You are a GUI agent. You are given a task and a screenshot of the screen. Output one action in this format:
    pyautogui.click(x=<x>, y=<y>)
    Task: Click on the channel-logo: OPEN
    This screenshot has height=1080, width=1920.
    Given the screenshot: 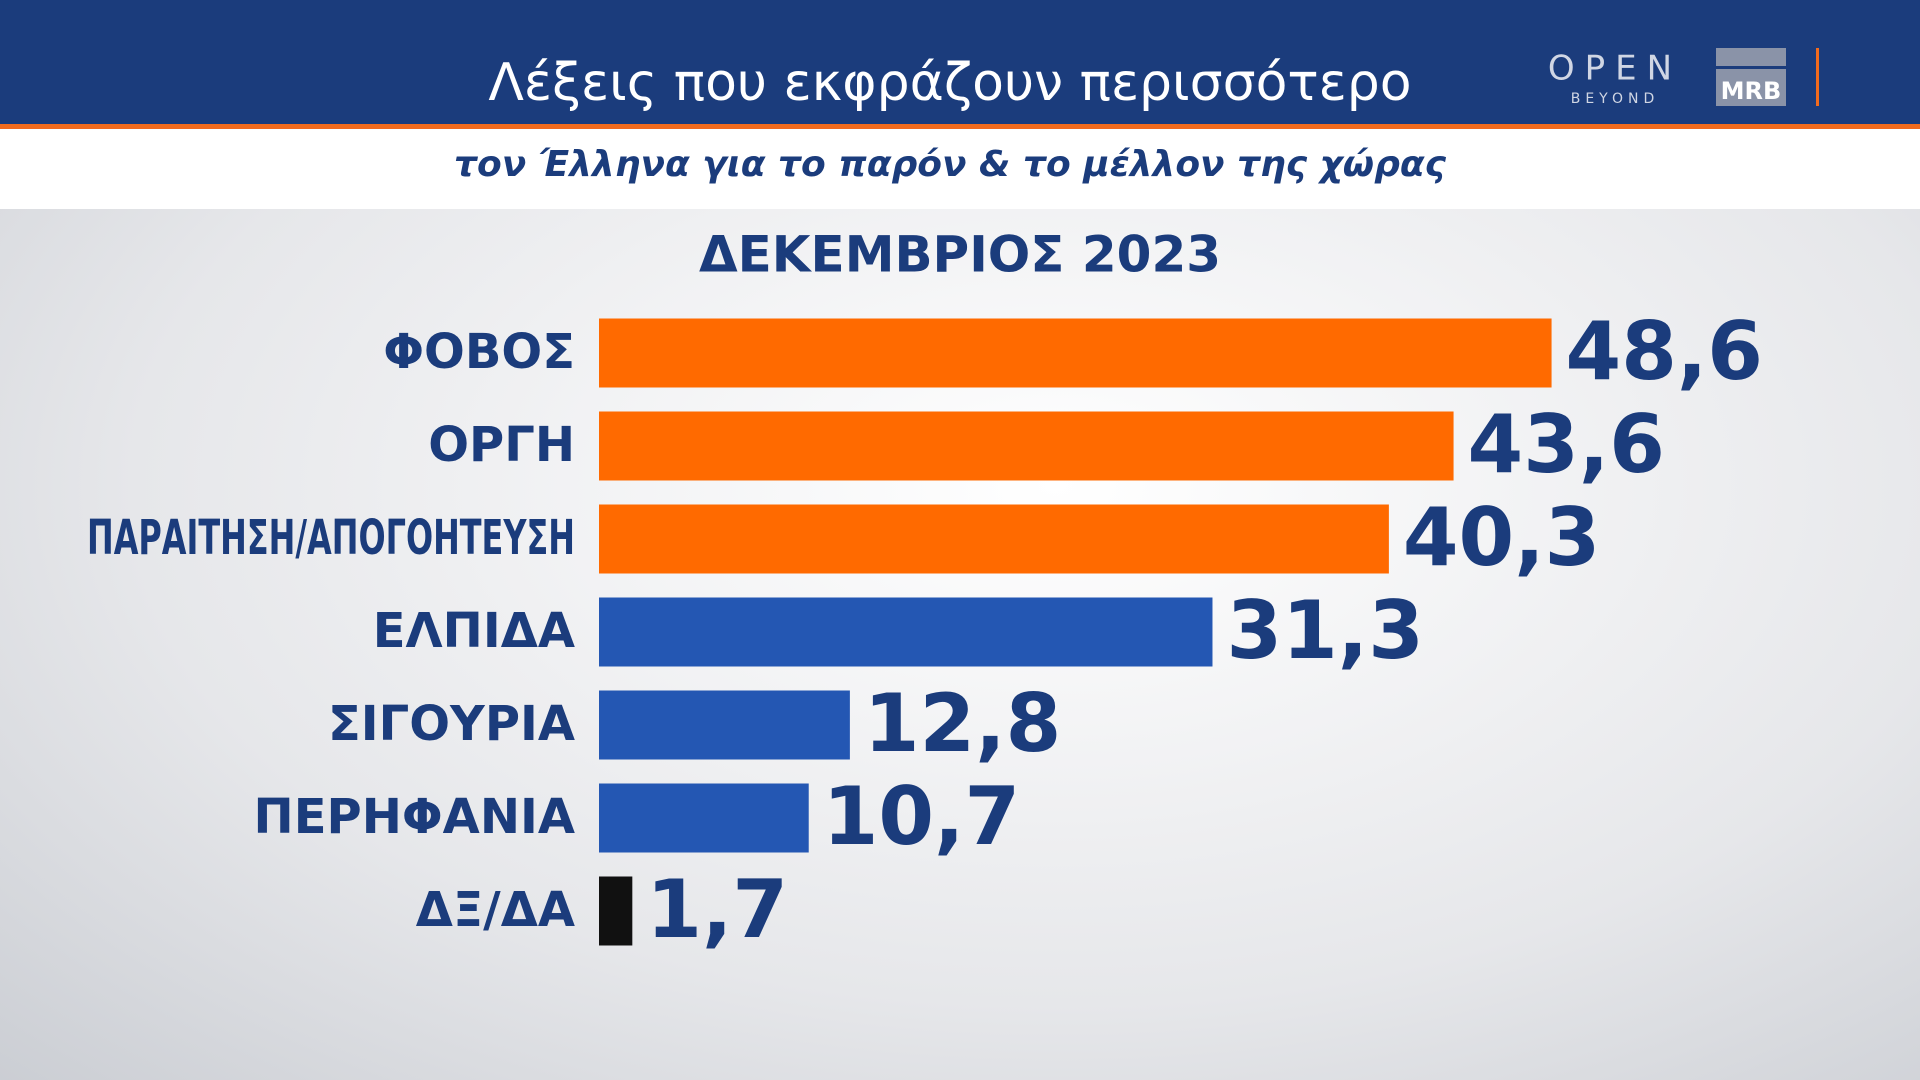 What is the action you would take?
    pyautogui.click(x=1615, y=69)
    